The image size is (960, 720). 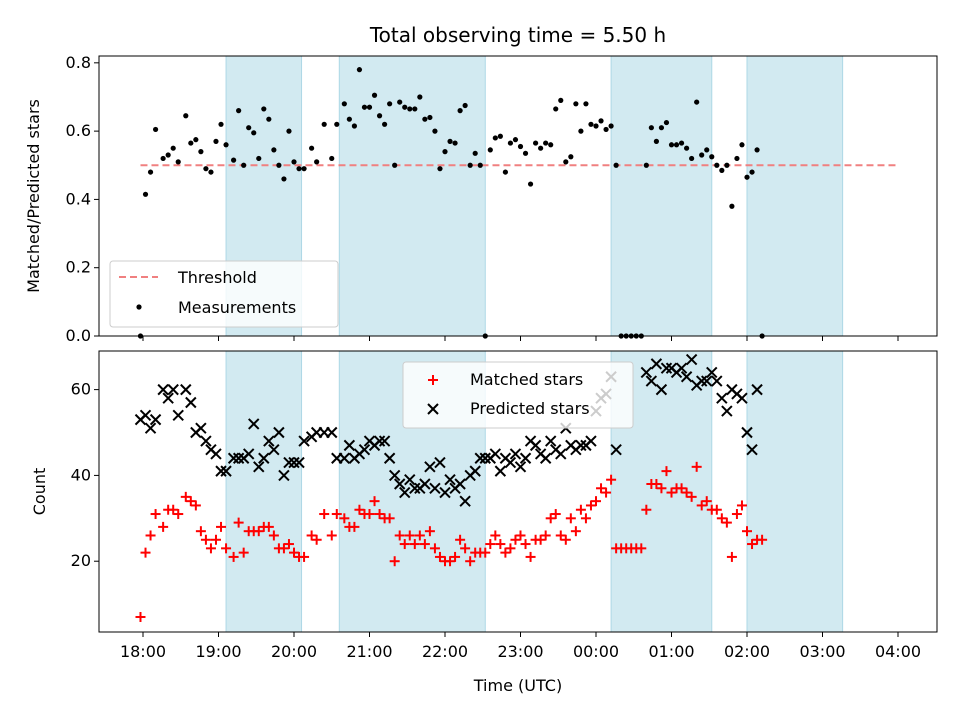 I want to click on y-axis-label: Matched/Predicted stars, so click(x=33, y=196).